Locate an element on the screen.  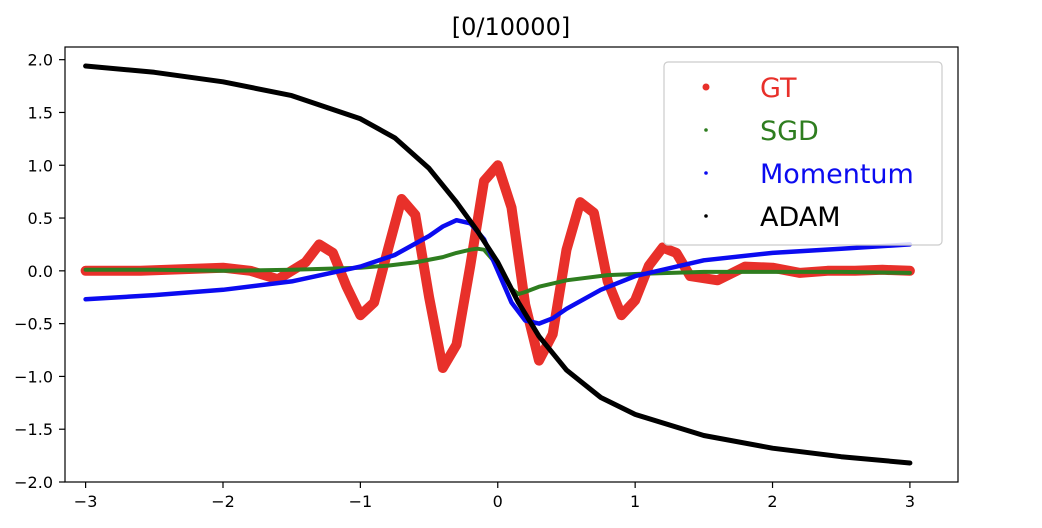
y-axis: −2.0 −1.5 −1.0 −0.5 0.0 0.5 1.0 1.5 2.0 is located at coordinates (39, 271).